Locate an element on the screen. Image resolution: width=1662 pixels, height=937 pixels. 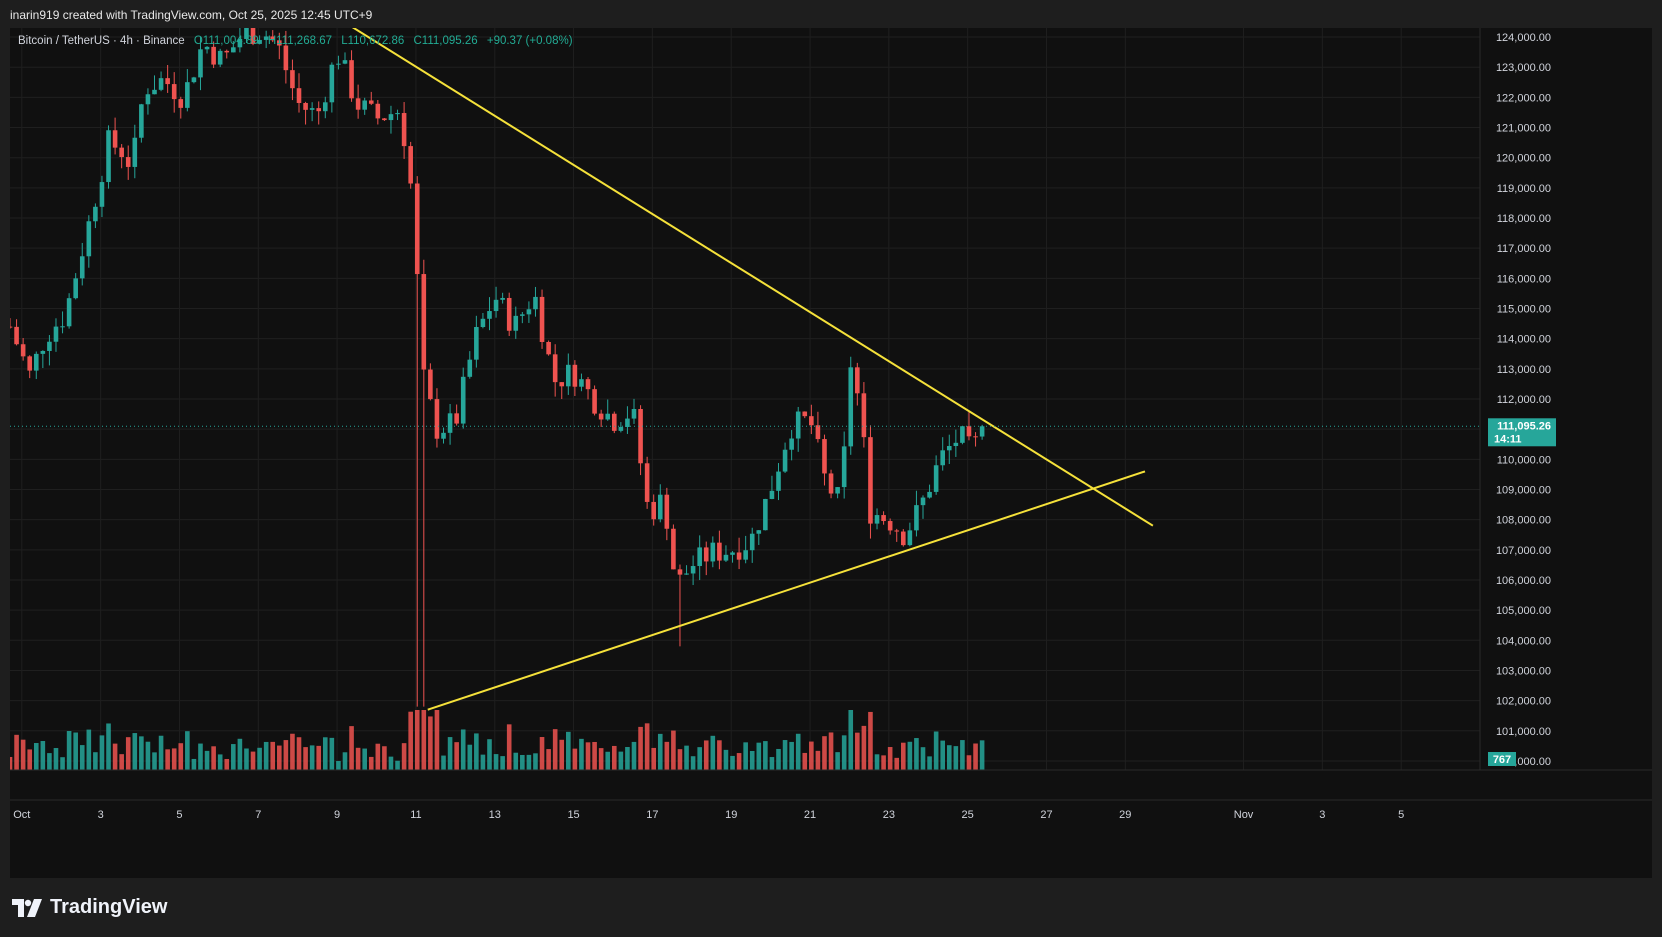
price-tick-label: 110,000.00 is located at coordinates (1524, 460).